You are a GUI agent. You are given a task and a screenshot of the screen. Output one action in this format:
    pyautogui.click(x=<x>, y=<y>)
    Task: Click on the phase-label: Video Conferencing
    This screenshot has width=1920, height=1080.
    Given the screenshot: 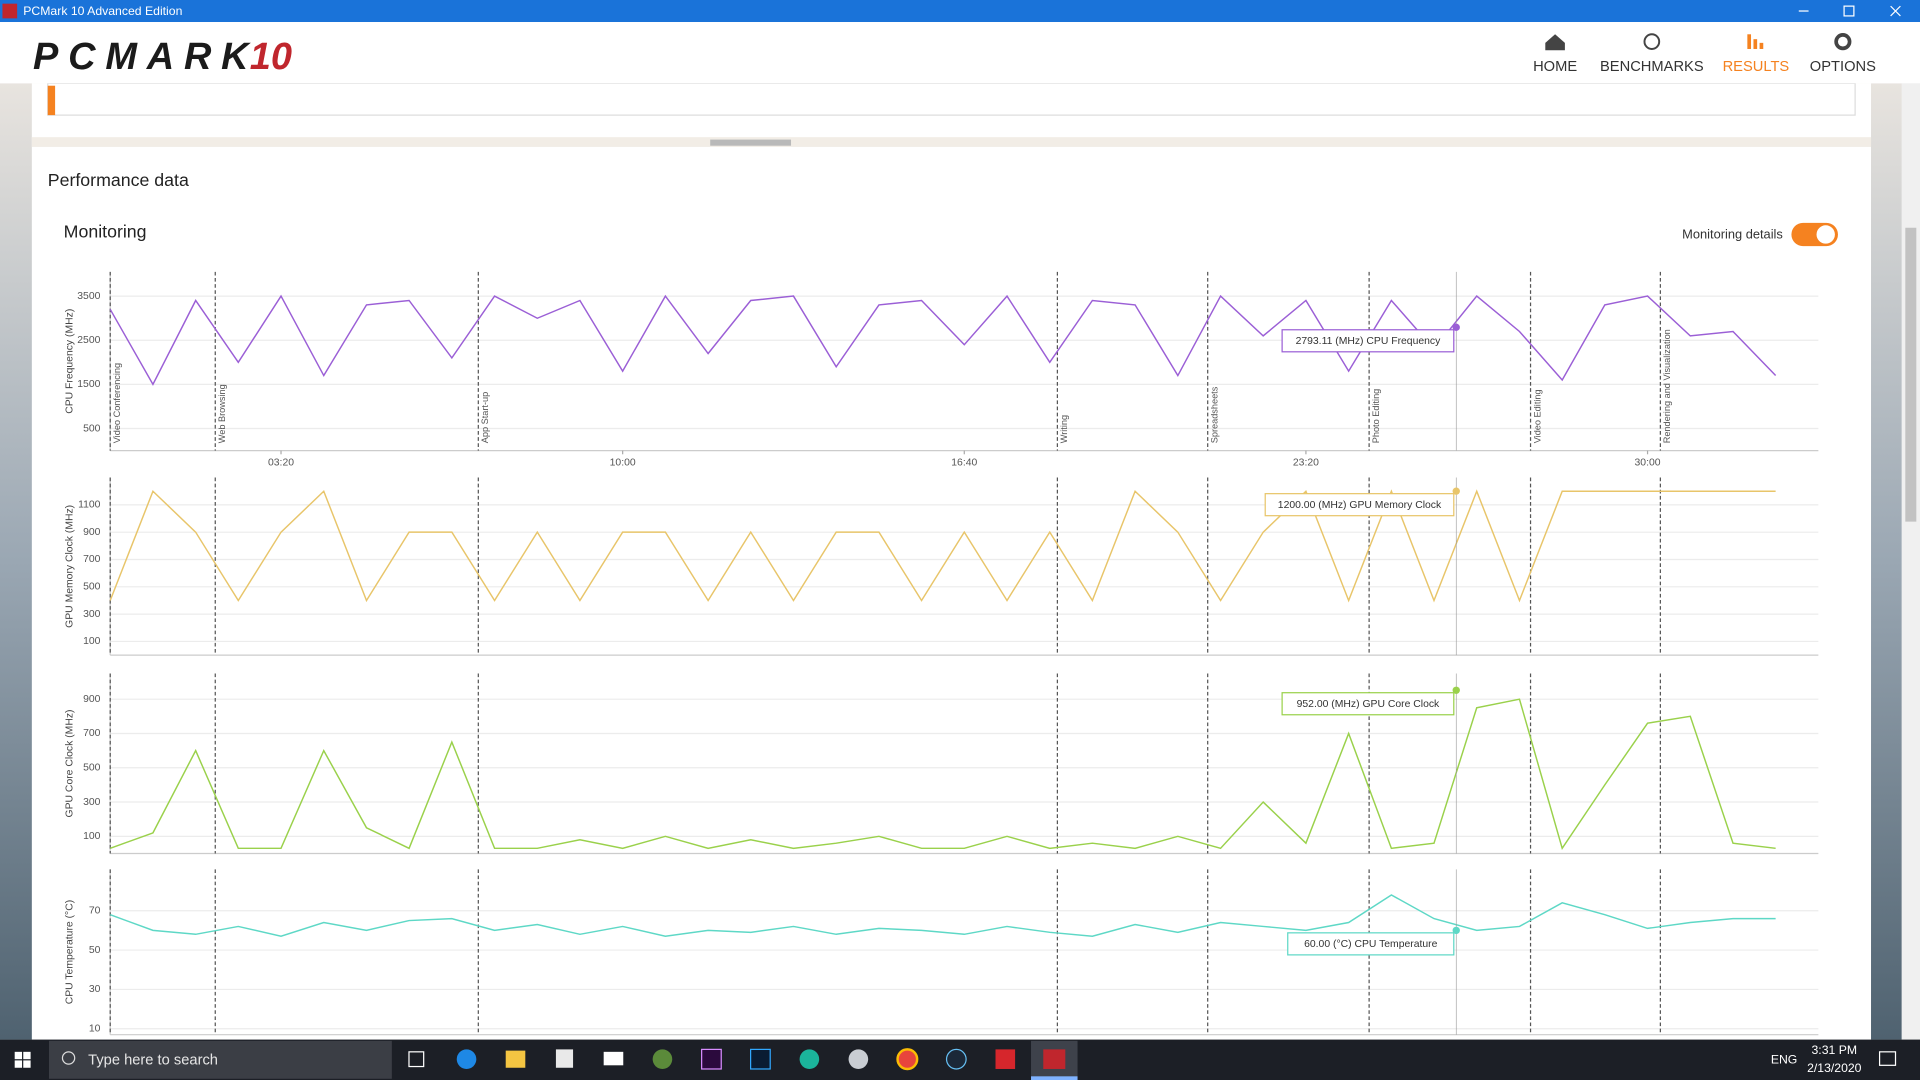 What is the action you would take?
    pyautogui.click(x=117, y=403)
    